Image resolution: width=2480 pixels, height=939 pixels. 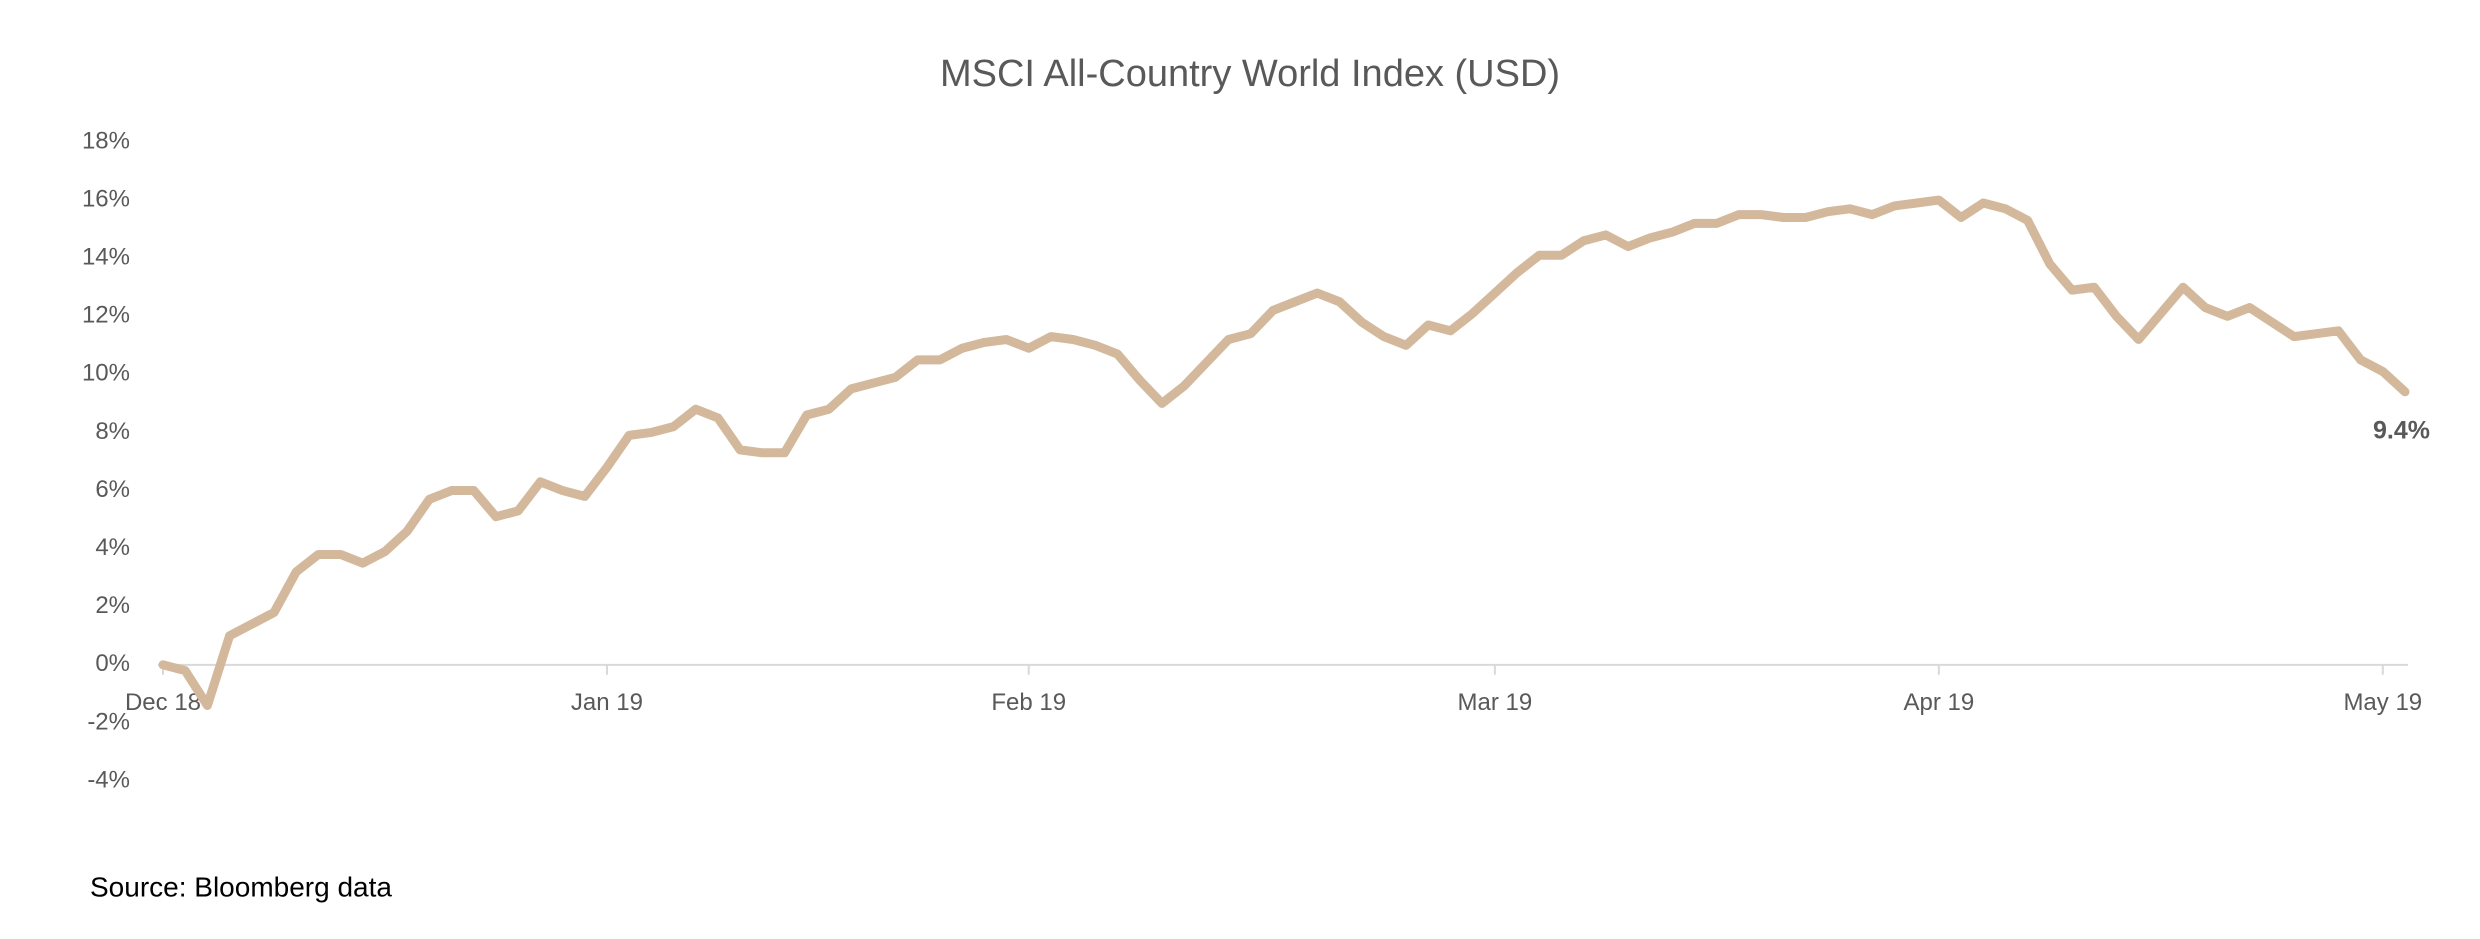 What do you see at coordinates (106, 315) in the screenshot?
I see `y-tick-label: 12%` at bounding box center [106, 315].